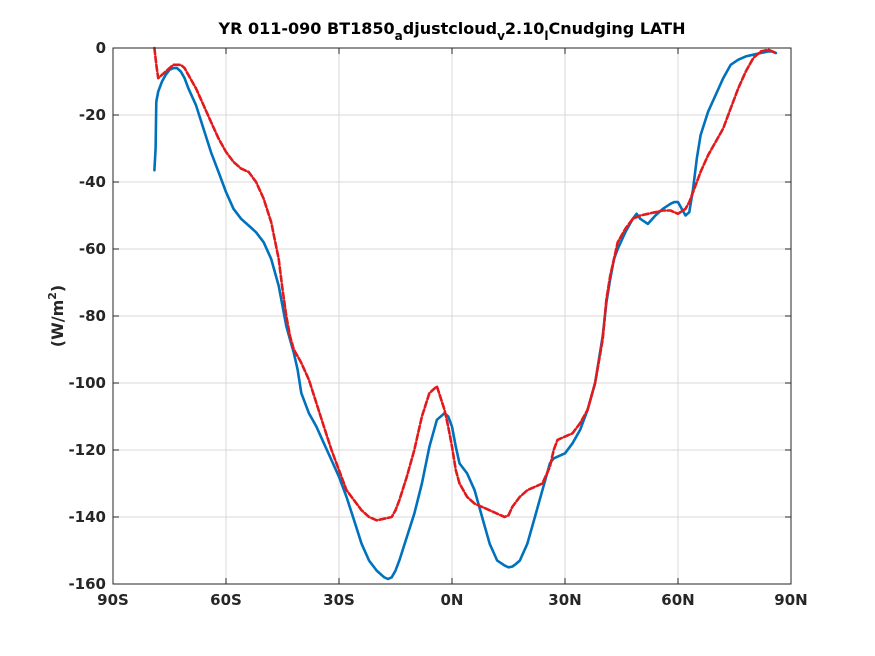  I want to click on title-part-4: Cnudging LATH, so click(617, 28).